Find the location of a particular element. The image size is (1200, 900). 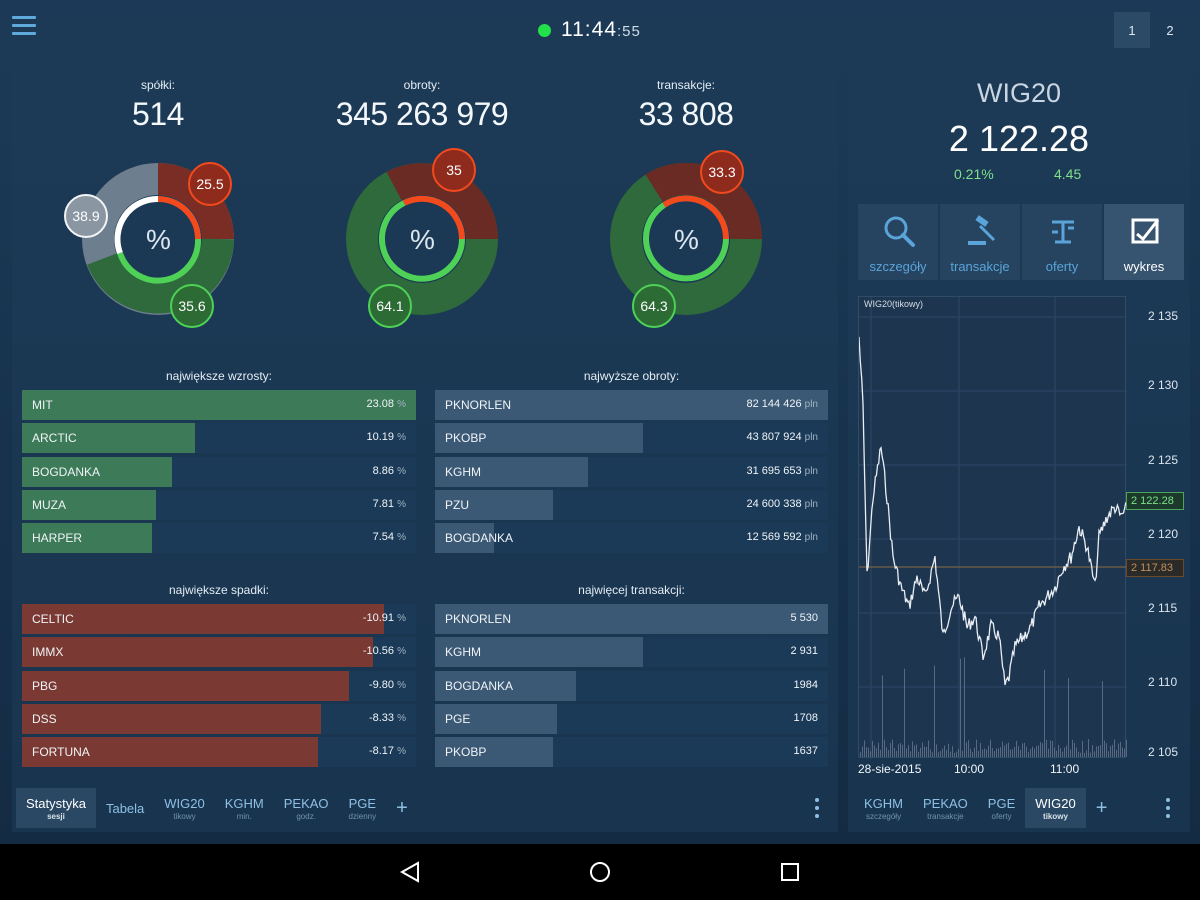

details-button: szczegóły is located at coordinates (898, 242).